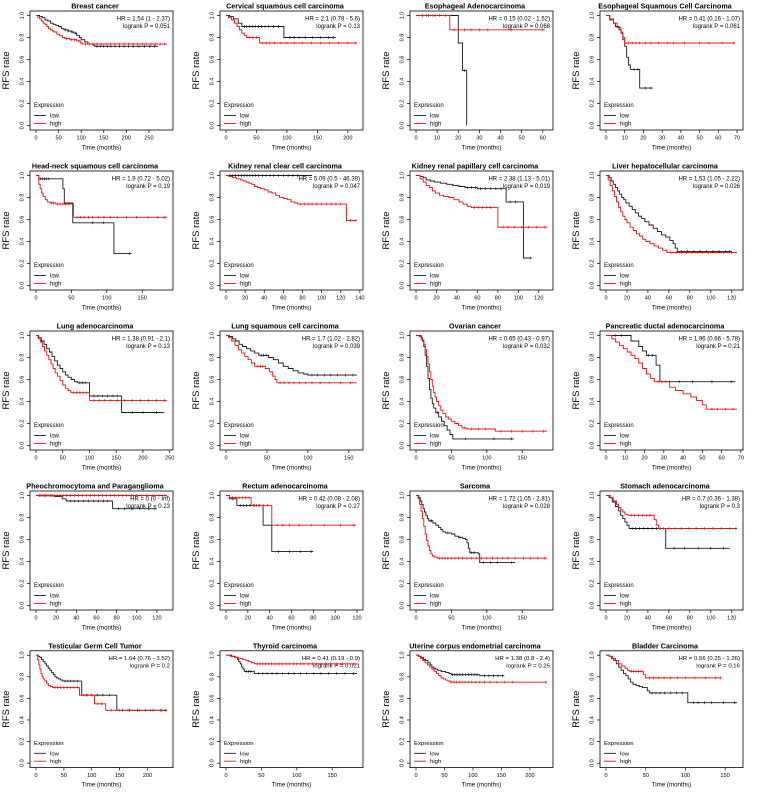 The width and height of the screenshot is (760, 797). Describe the element at coordinates (527, 187) in the screenshot. I see `logrank-p-text: logrank P = 0.019` at that location.